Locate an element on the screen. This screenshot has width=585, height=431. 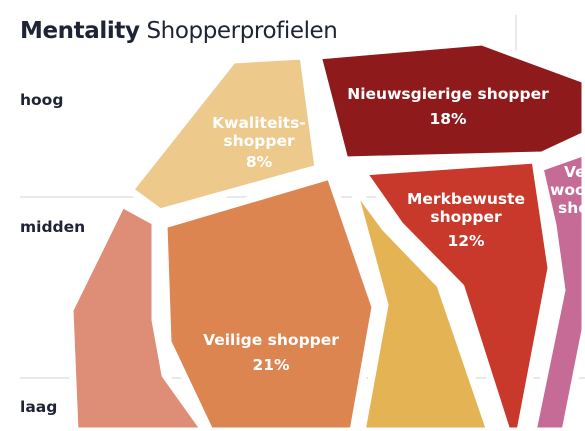
label-veilige-line1: Veilige shopper is located at coordinates (271, 340).